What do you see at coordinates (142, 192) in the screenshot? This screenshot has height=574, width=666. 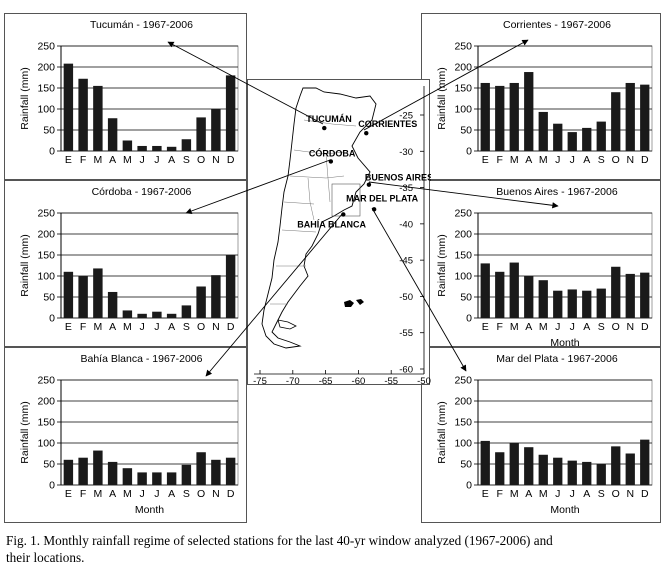 I see `chart-title: Córdoba - 1967-2006` at bounding box center [142, 192].